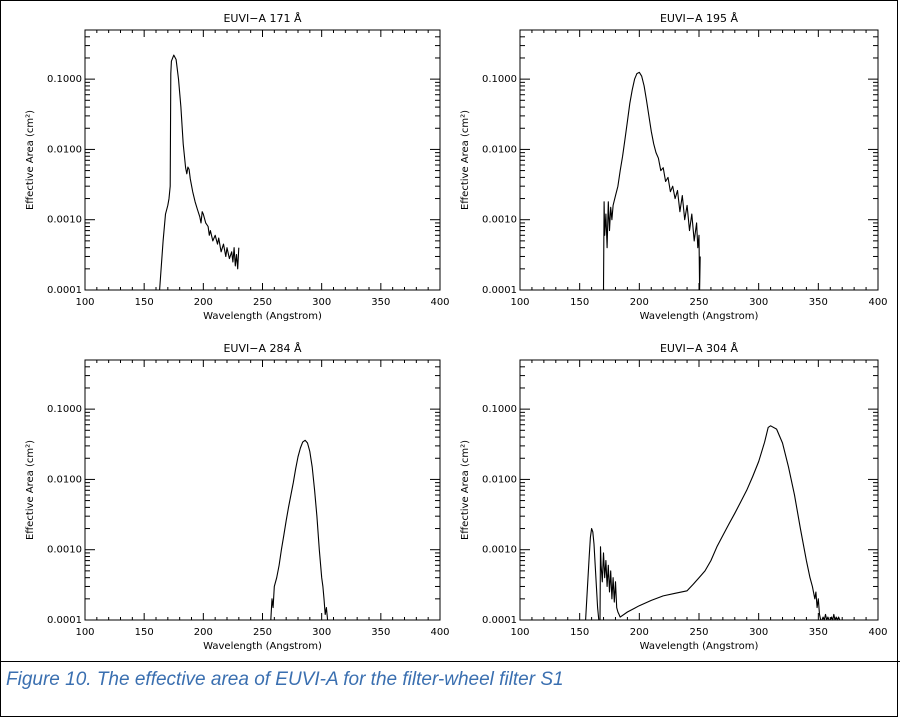  I want to click on chart-title: EUVI−A 195 Å, so click(699, 18).